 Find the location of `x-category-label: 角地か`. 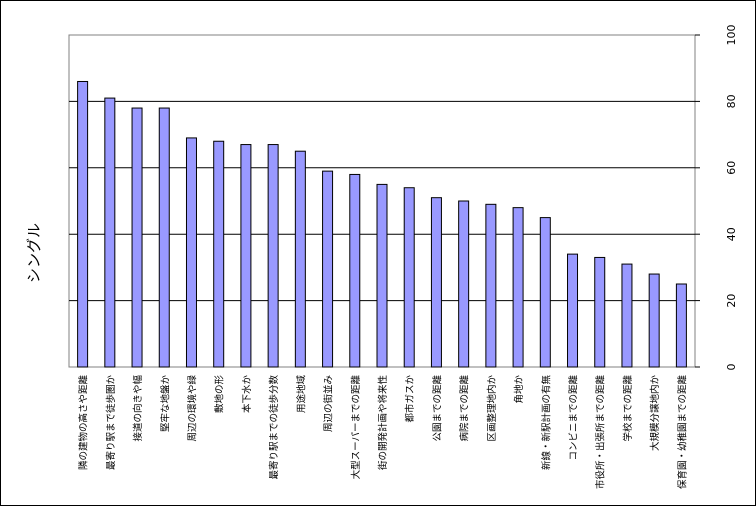

x-category-label: 角地か is located at coordinates (519, 389).